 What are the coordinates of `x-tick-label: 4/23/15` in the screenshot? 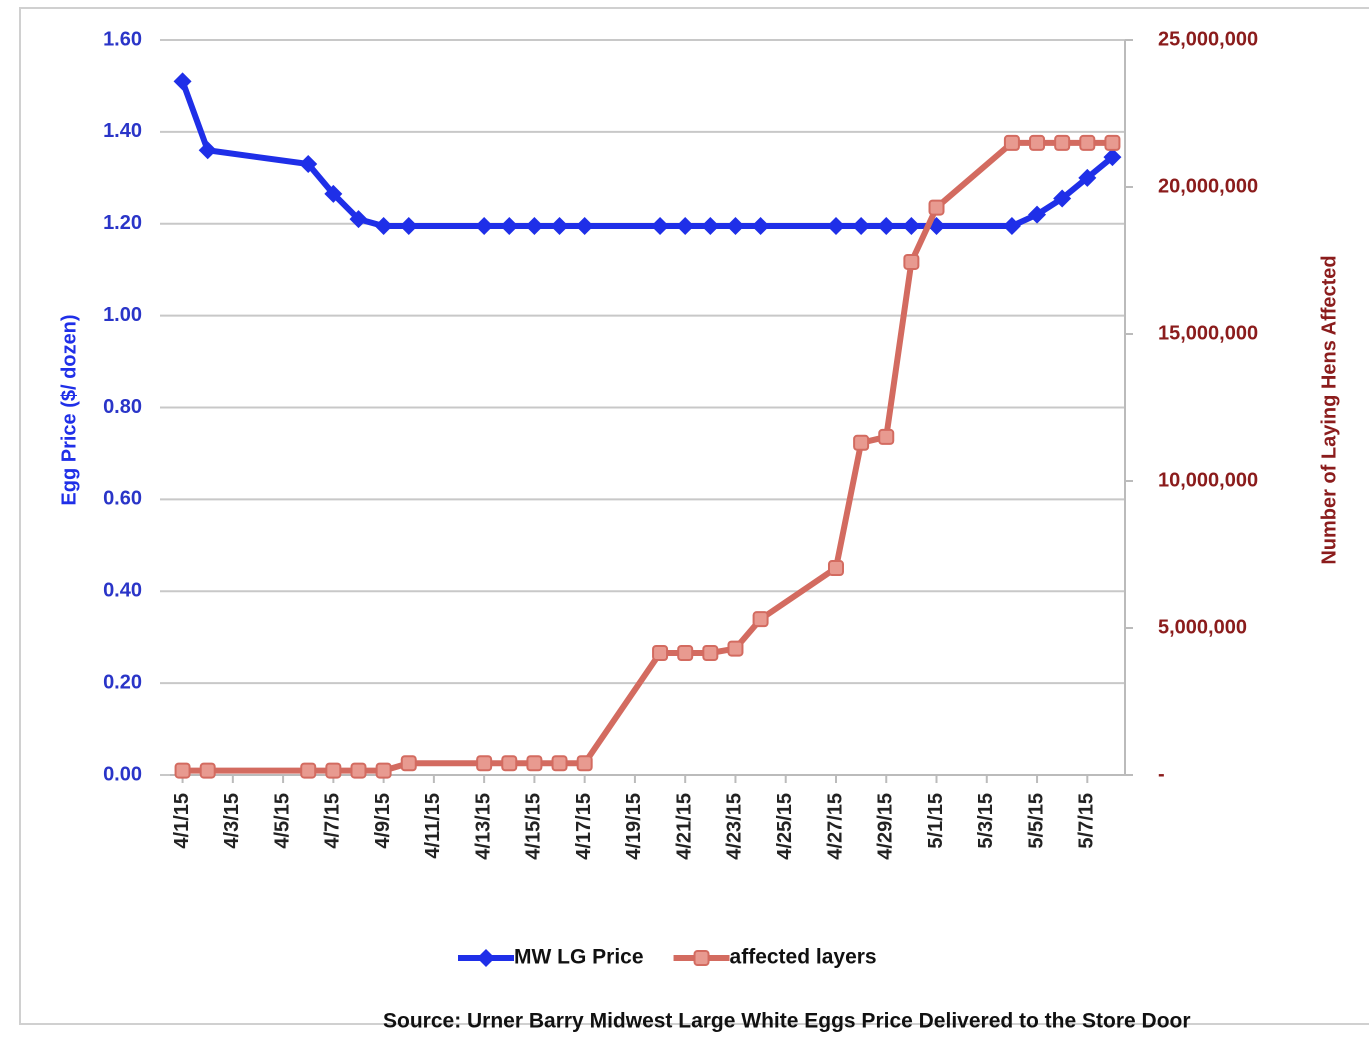 It's located at (735, 826).